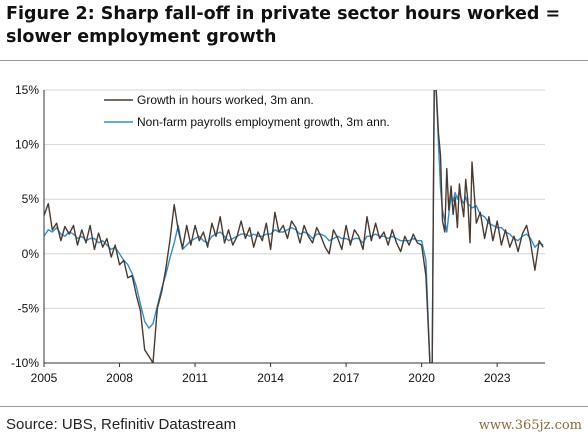  What do you see at coordinates (27, 145) in the screenshot?
I see `y-tick-label: 10%` at bounding box center [27, 145].